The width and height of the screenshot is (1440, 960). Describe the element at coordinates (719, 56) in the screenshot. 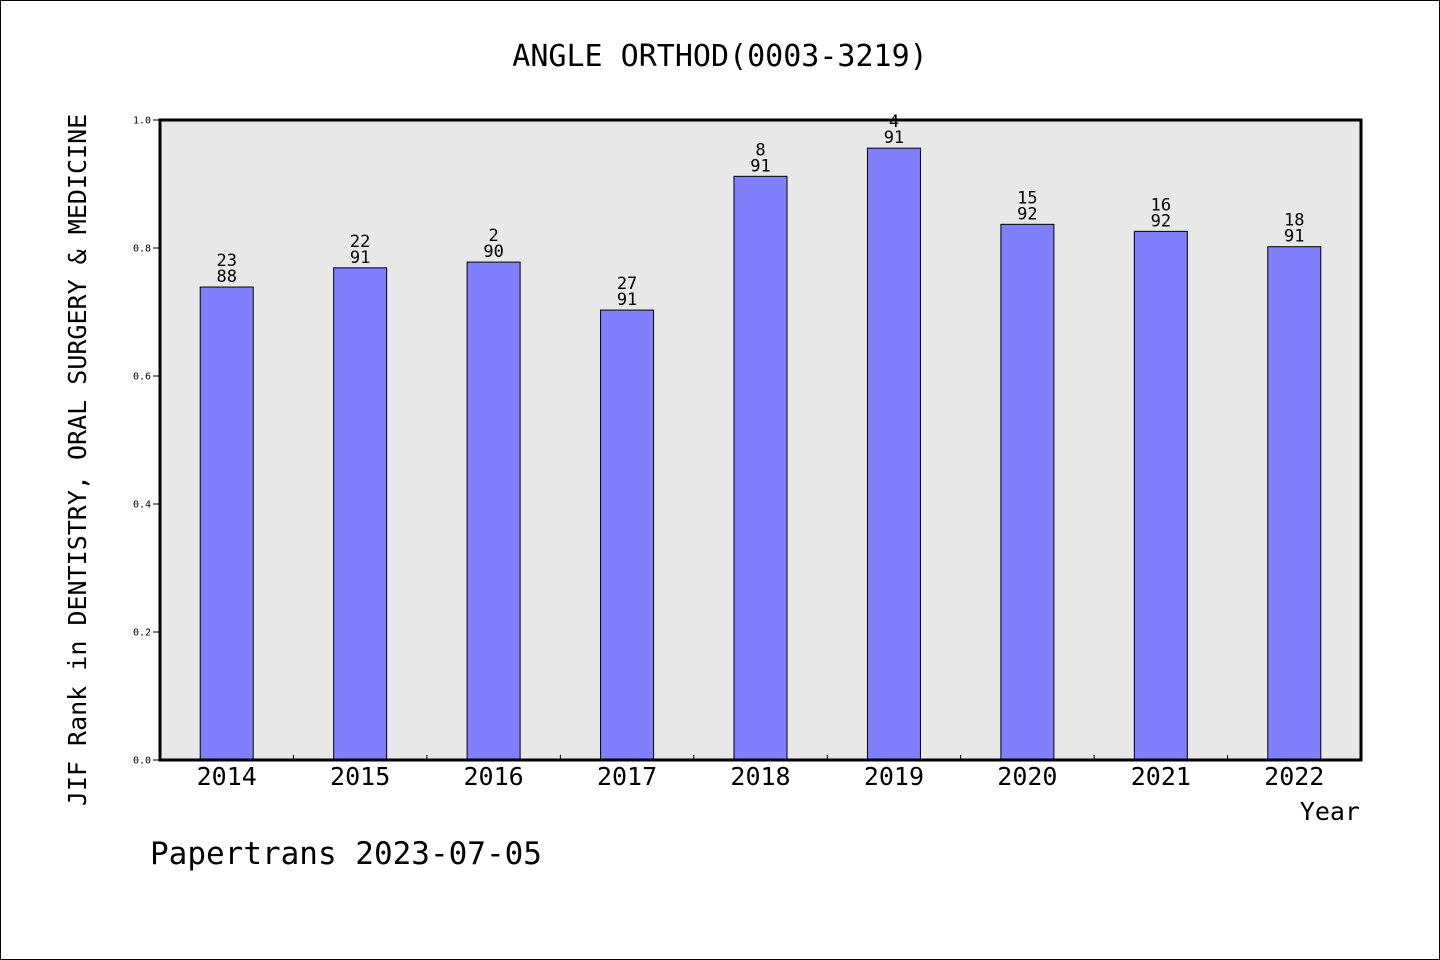

I see `chart-title: ANGLE ORTHOD(0003-3219)` at that location.